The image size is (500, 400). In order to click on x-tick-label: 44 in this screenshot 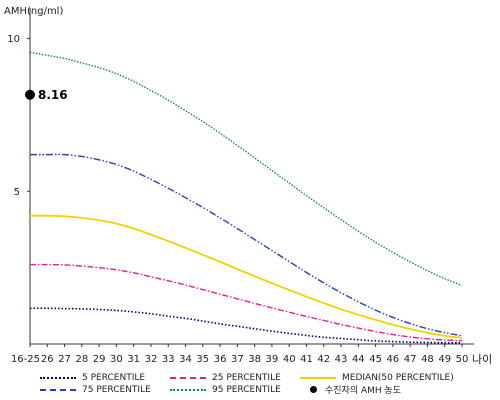, I will do `click(358, 359)`.